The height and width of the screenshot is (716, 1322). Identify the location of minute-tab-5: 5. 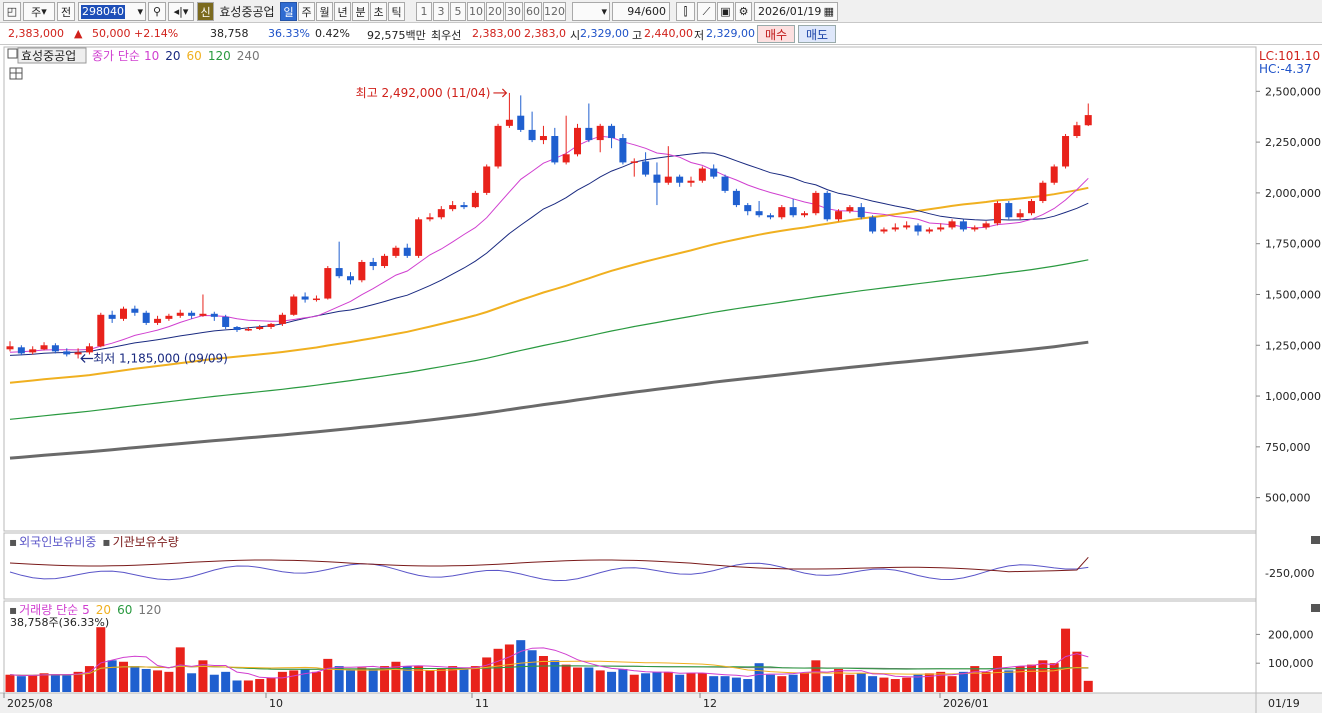
(458, 11).